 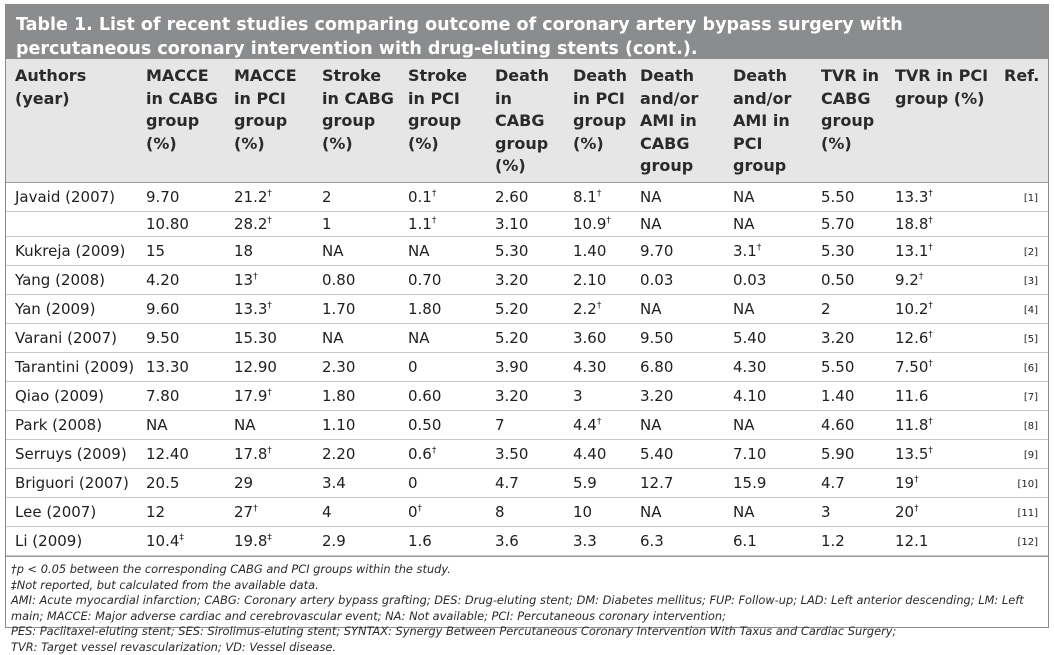 I want to click on column-header: Stroke in CABG group (%), so click(x=356, y=121).